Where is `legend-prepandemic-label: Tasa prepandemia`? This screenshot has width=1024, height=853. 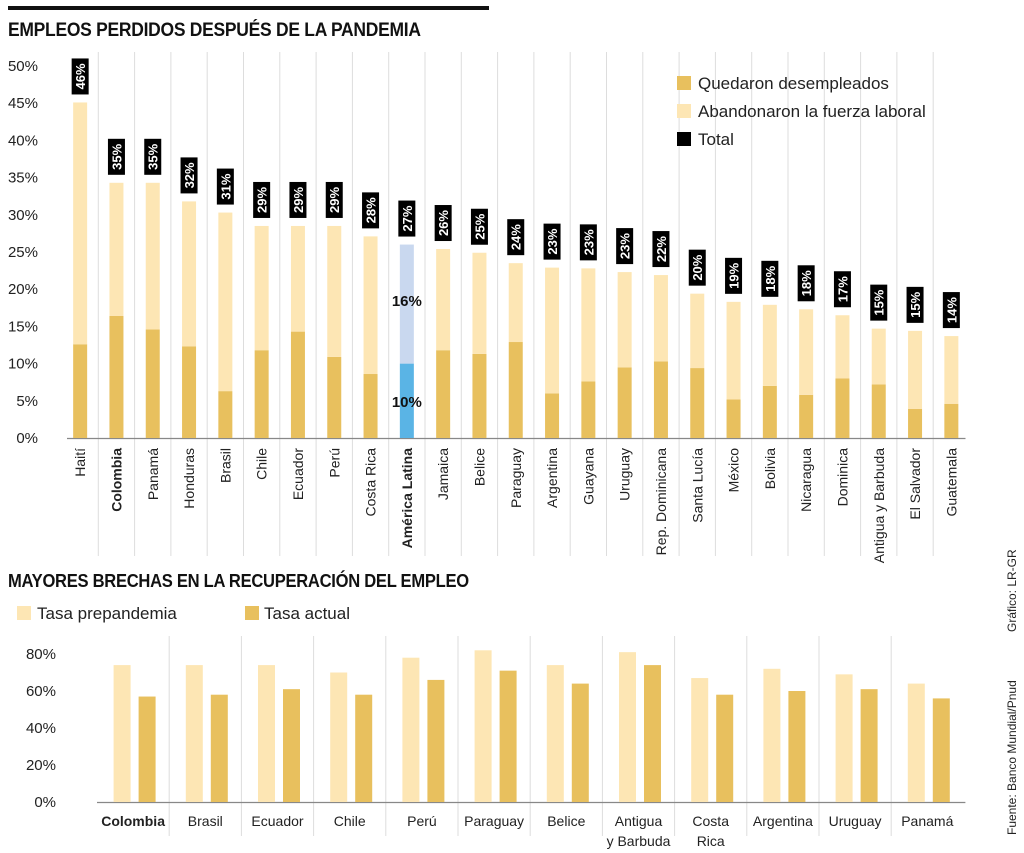
legend-prepandemic-label: Tasa prepandemia is located at coordinates (107, 613).